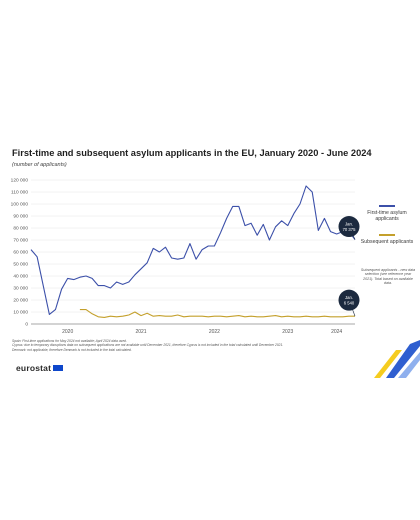 The width and height of the screenshot is (420, 520). I want to click on y-tick-label: 120 000, so click(20, 181).